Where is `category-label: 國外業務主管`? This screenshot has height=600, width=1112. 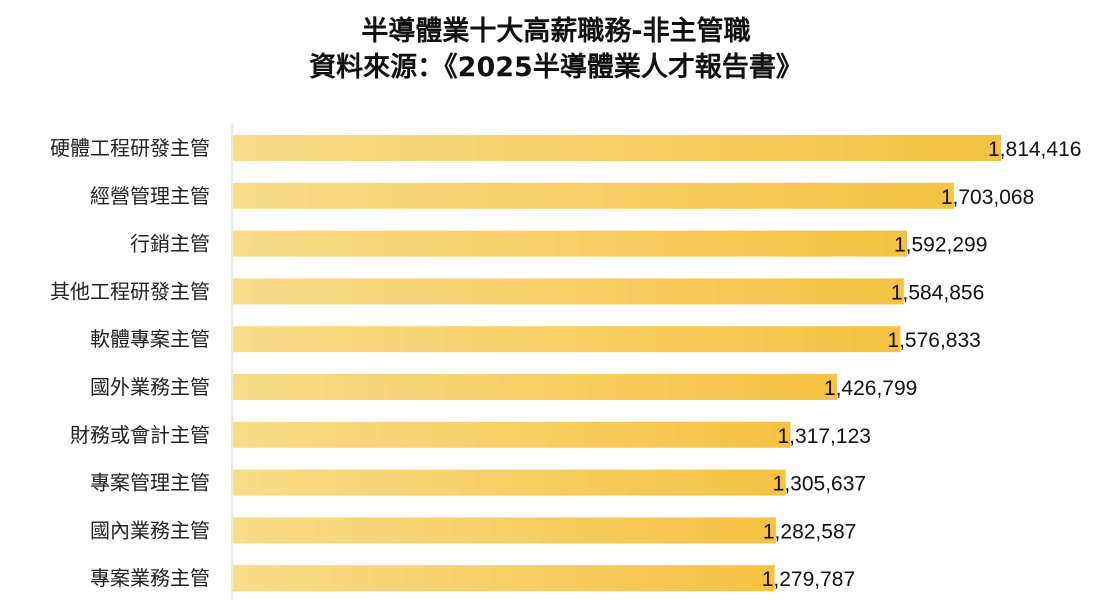 category-label: 國外業務主管 is located at coordinates (150, 387).